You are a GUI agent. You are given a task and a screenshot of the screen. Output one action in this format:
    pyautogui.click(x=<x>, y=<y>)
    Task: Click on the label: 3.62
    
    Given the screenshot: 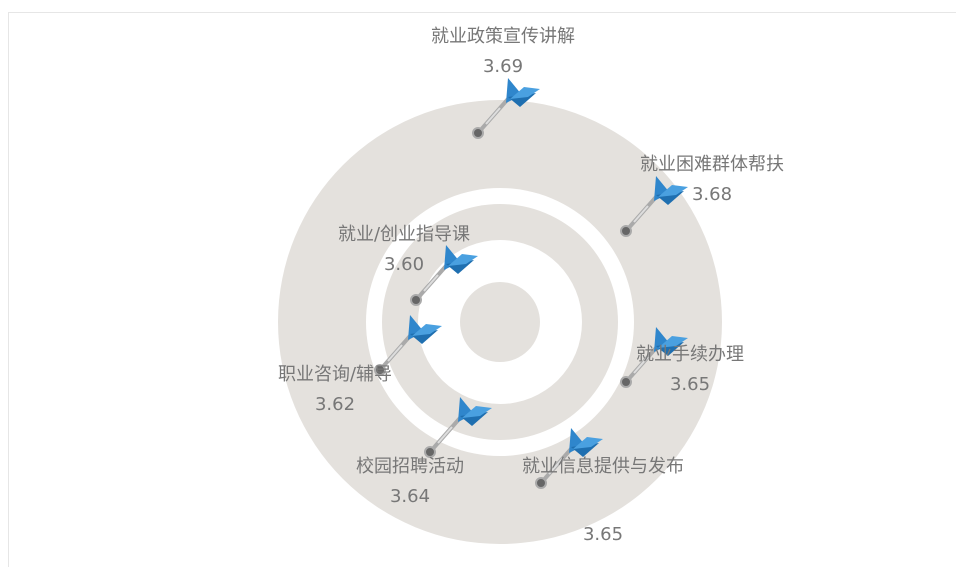 What is the action you would take?
    pyautogui.click(x=335, y=404)
    